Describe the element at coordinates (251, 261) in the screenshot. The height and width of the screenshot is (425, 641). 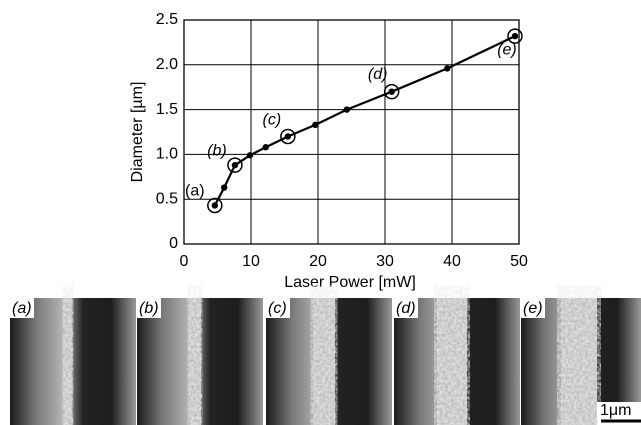
I see `x-tick-label: 10` at that location.